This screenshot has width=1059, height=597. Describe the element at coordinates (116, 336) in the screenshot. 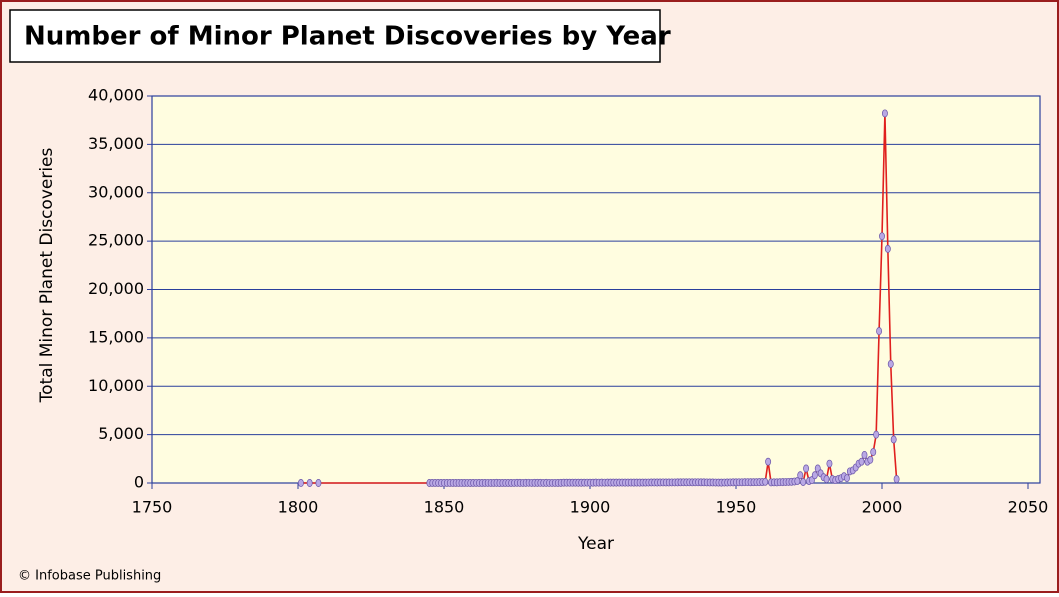

I see `y-tick-label: 15,000` at that location.